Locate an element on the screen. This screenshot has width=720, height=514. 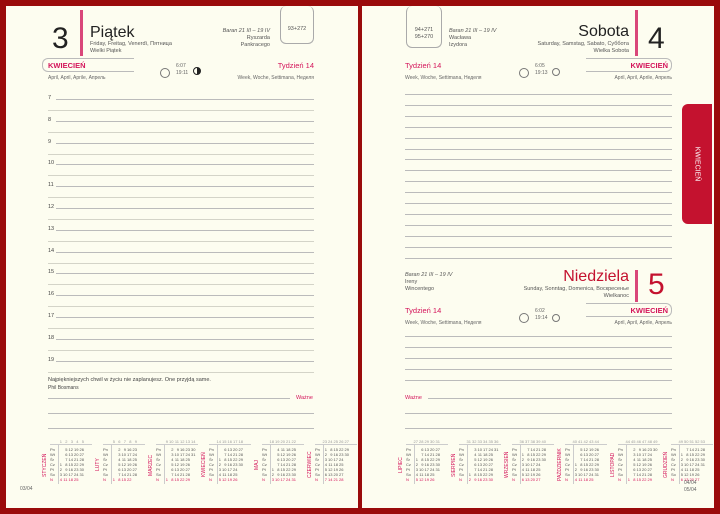
calendar-day: 8 is located at coordinates (422, 459).